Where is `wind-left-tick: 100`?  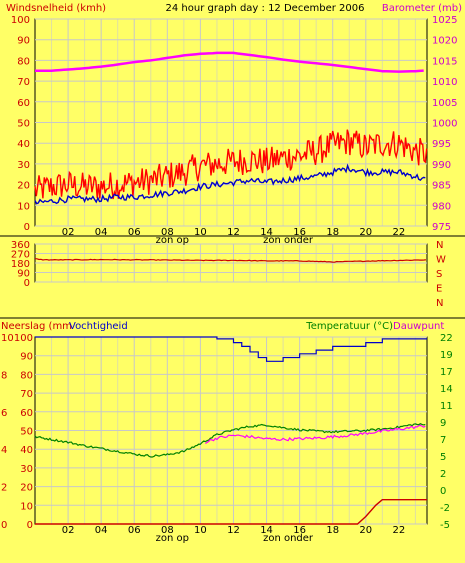 wind-left-tick: 100 is located at coordinates (20, 20).